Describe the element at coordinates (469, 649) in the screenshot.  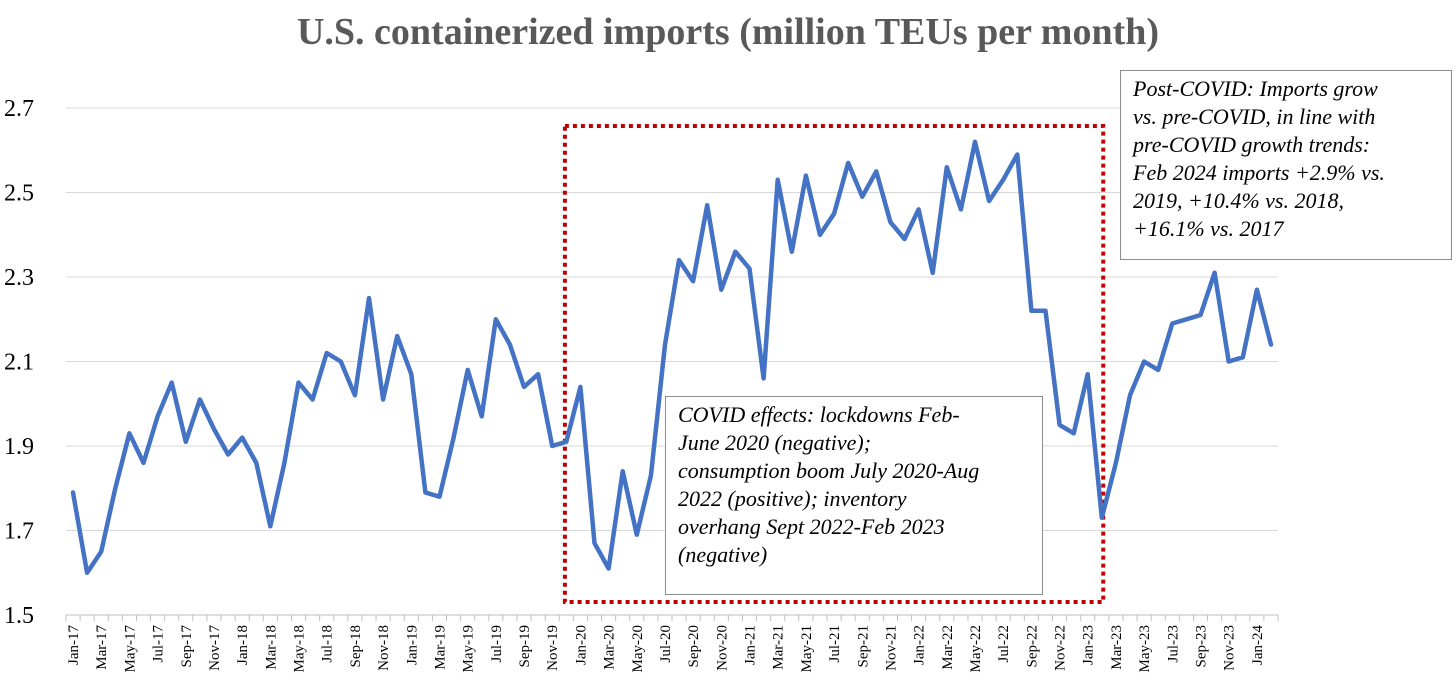
I see `x-tick-label: May-19` at that location.